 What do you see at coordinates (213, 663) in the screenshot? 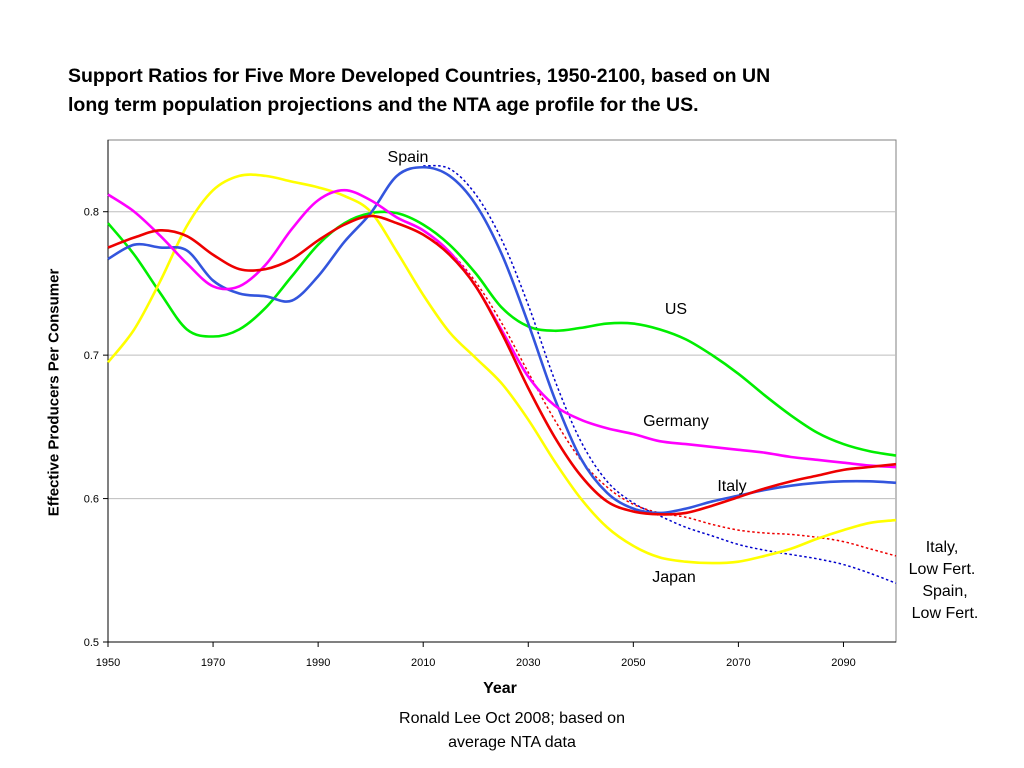
I see `x-tick-label: 1970` at bounding box center [213, 663].